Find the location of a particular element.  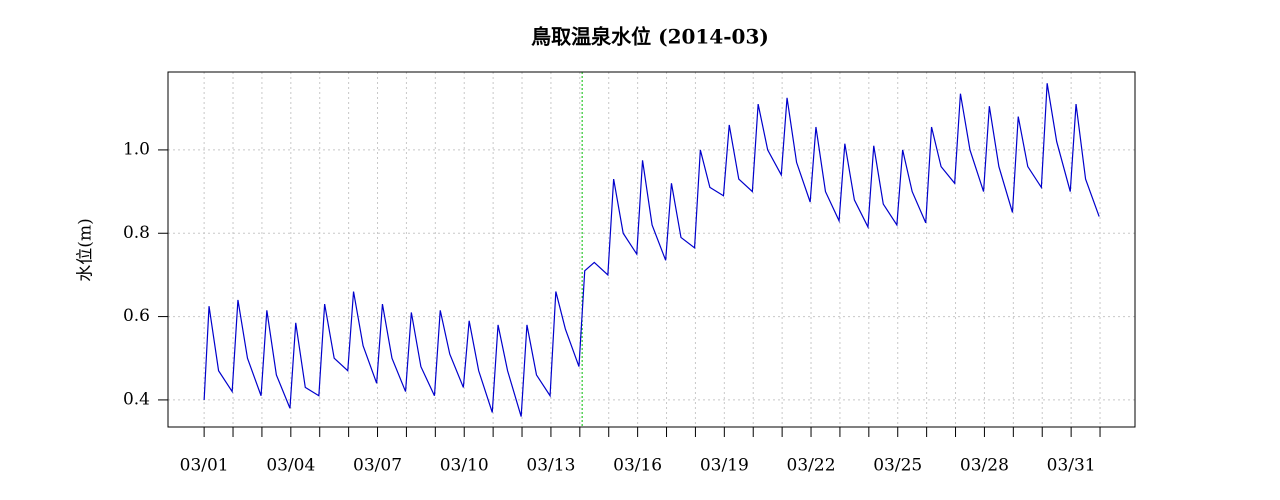

y-tick-label: 0.8 is located at coordinates (136, 233).